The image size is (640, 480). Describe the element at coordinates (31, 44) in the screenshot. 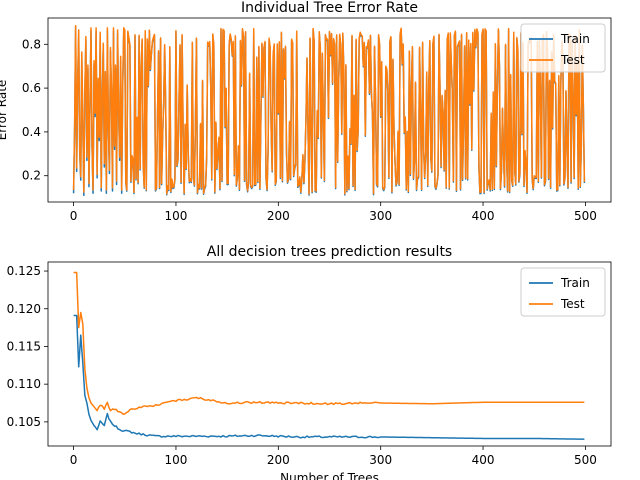

I see `y-tick-label: 0.8` at that location.